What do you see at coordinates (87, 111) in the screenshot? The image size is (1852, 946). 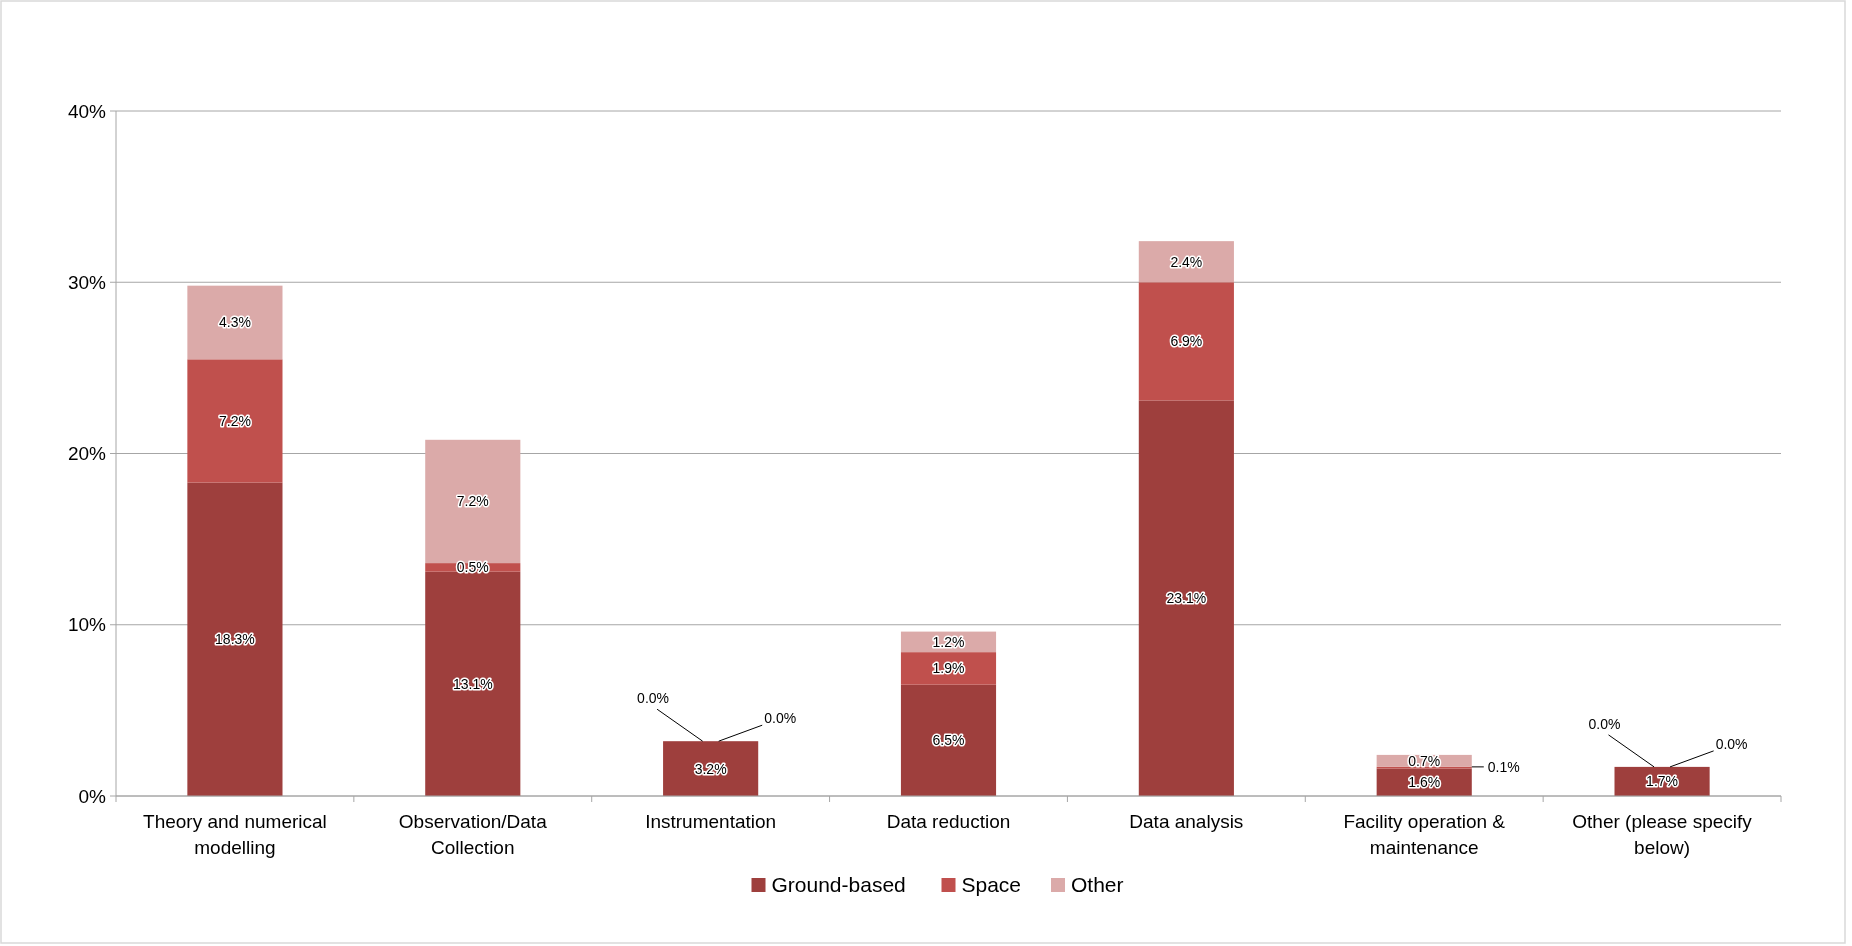 I see `y-tick-label: 40%` at bounding box center [87, 111].